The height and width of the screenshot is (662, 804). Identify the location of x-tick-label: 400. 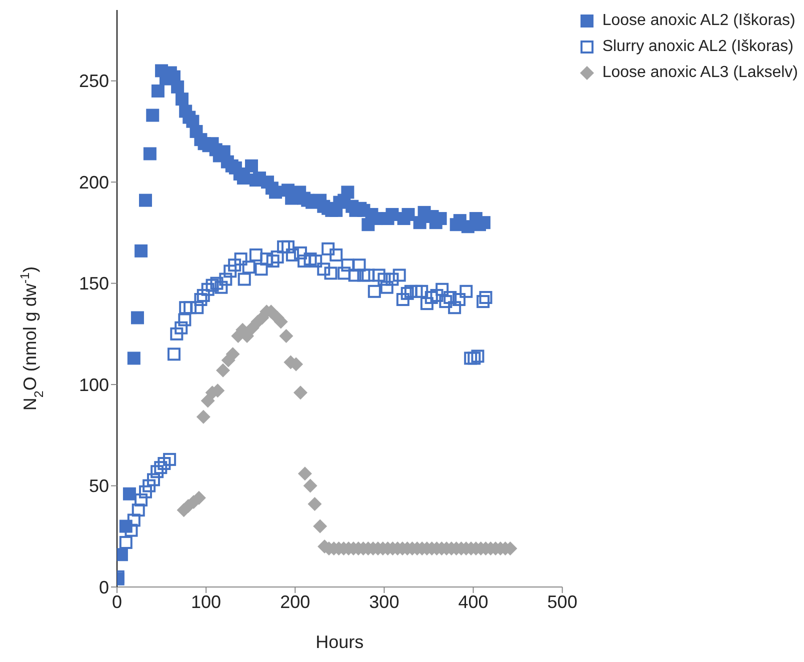
(473, 602).